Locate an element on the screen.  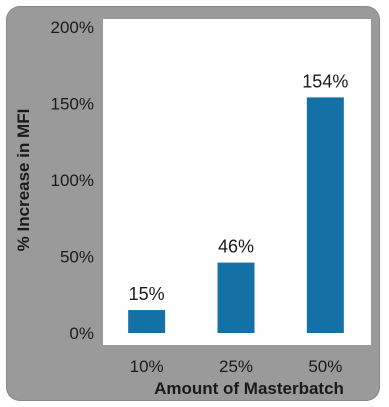
x-tick-label: 50% is located at coordinates (325, 366).